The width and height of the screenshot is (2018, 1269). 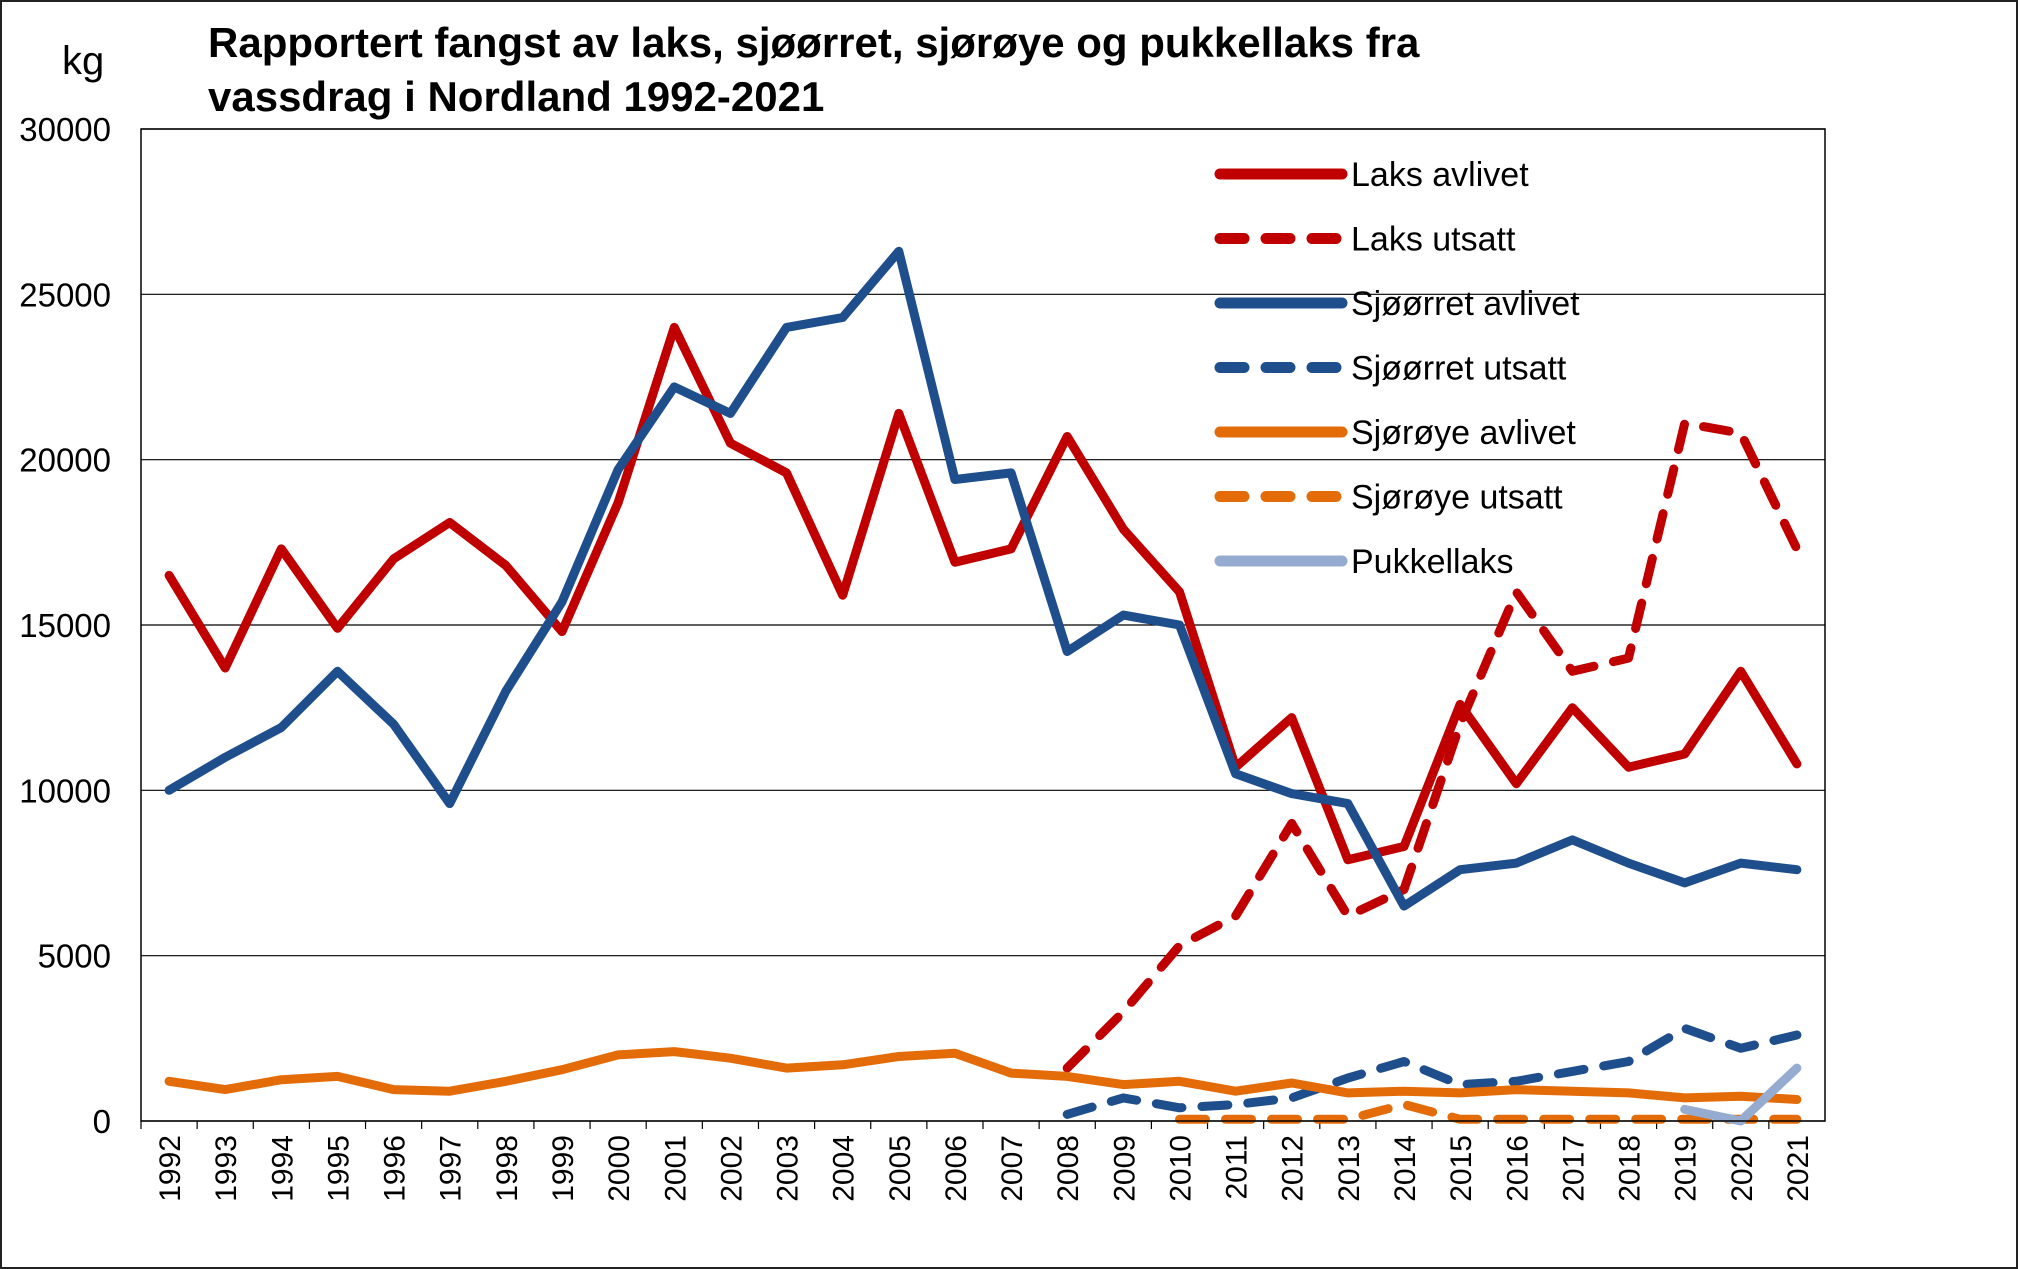 I want to click on x-tick-label: 2020, so click(x=1742, y=1168).